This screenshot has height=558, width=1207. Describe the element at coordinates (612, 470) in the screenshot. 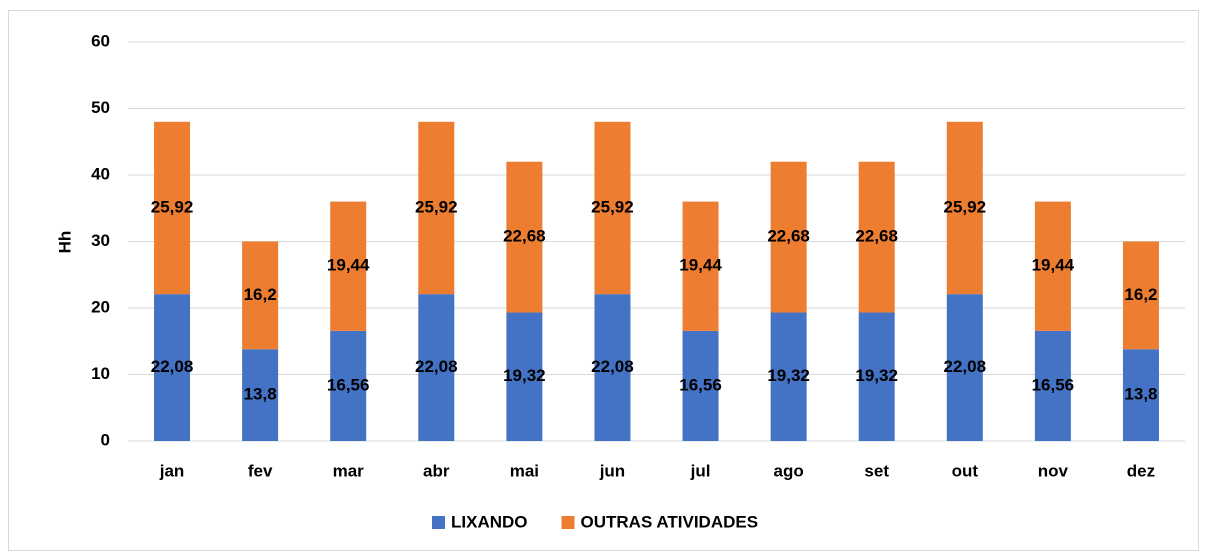

I see `x-tick-label: jun` at that location.